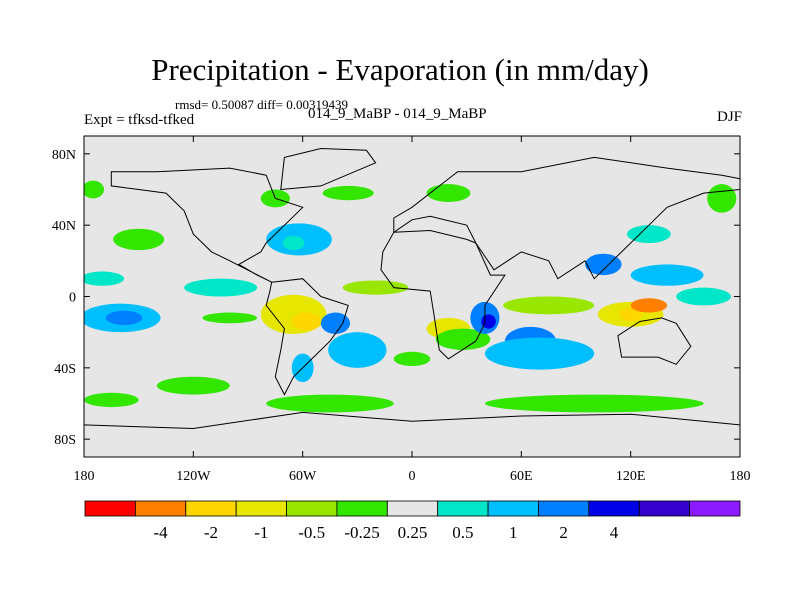 The height and width of the screenshot is (600, 800). I want to click on stats-text: rmsd= 0.50087 diff= 0.00319439, so click(261, 104).